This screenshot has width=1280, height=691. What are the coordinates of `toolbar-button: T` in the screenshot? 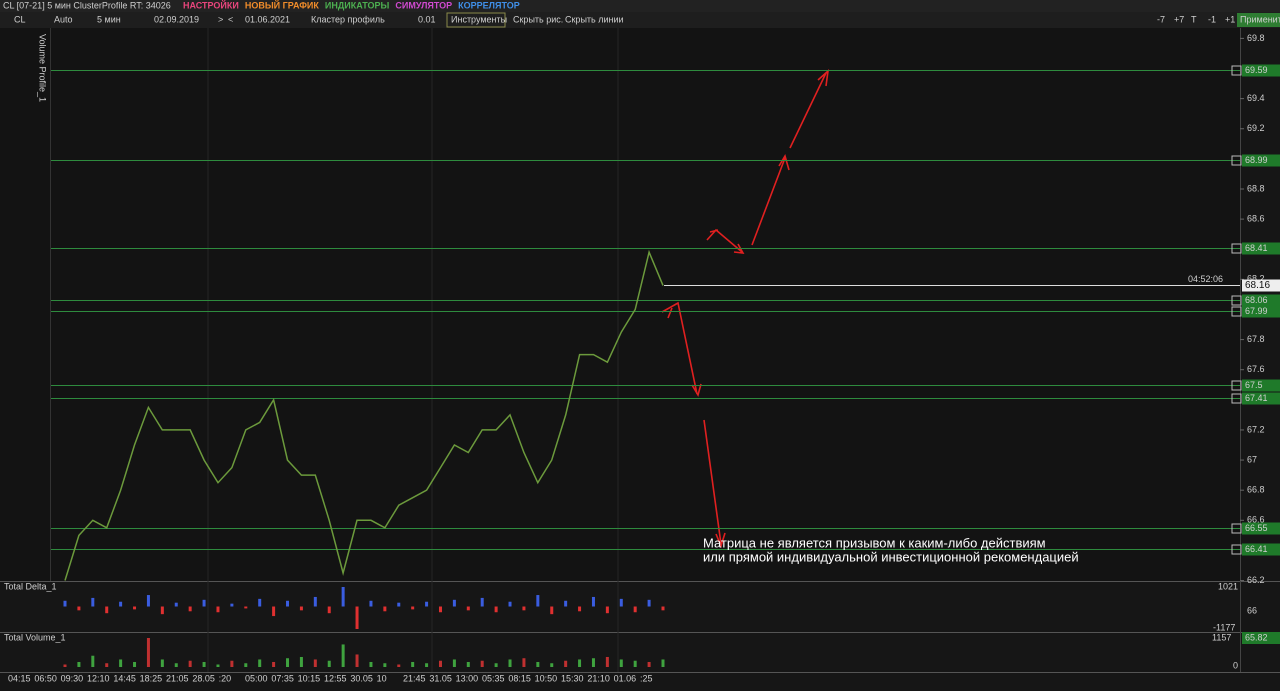 It's located at (1194, 19).